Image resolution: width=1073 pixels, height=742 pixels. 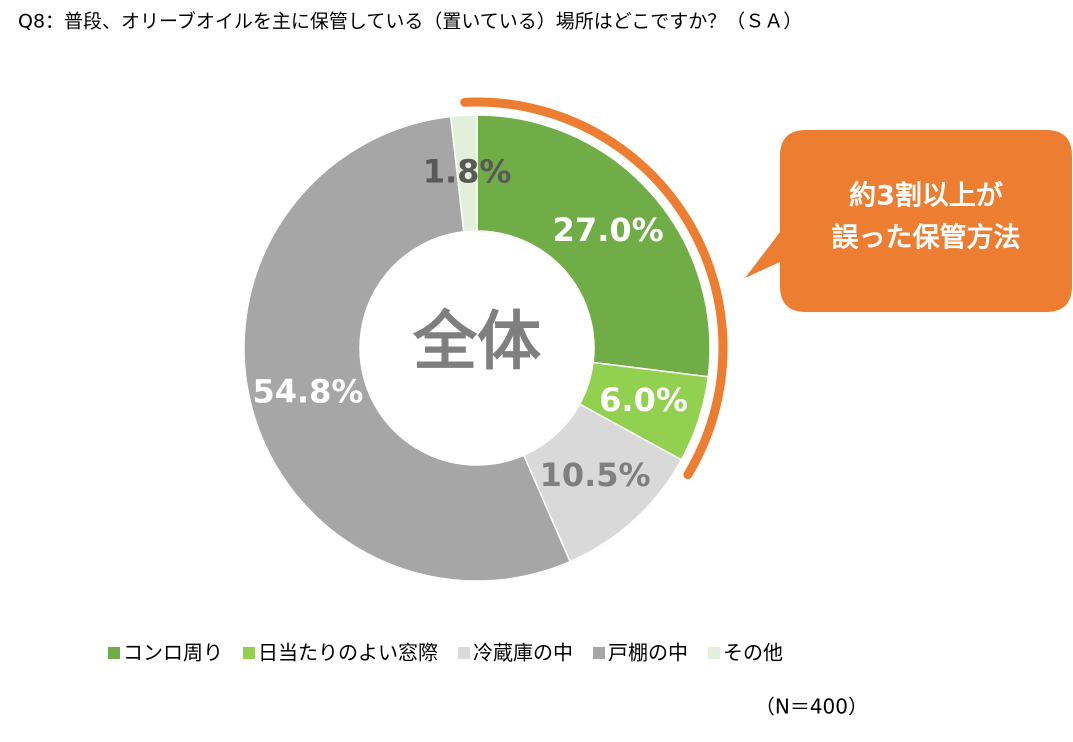 I want to click on data-label: 54.8%, so click(x=307, y=391).